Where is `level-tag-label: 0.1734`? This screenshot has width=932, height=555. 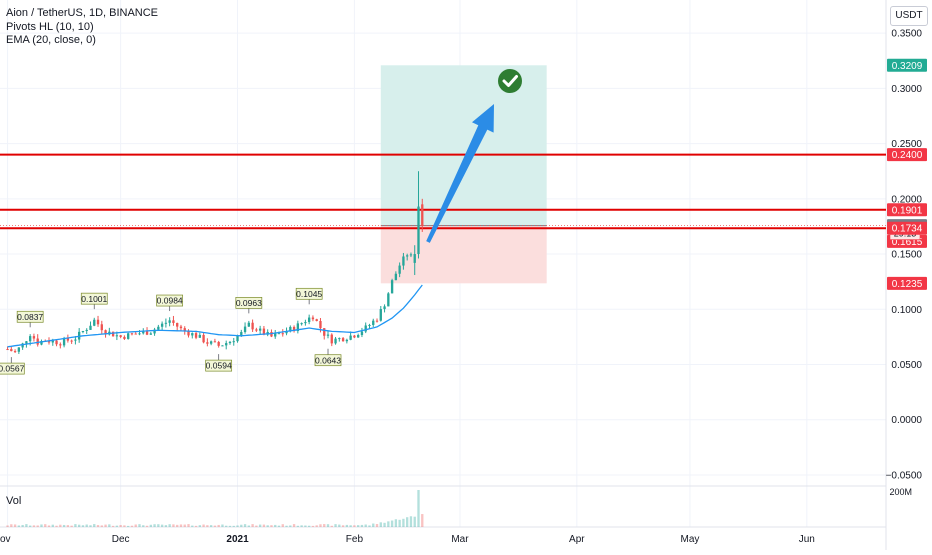
level-tag-label: 0.1734 is located at coordinates (907, 229).